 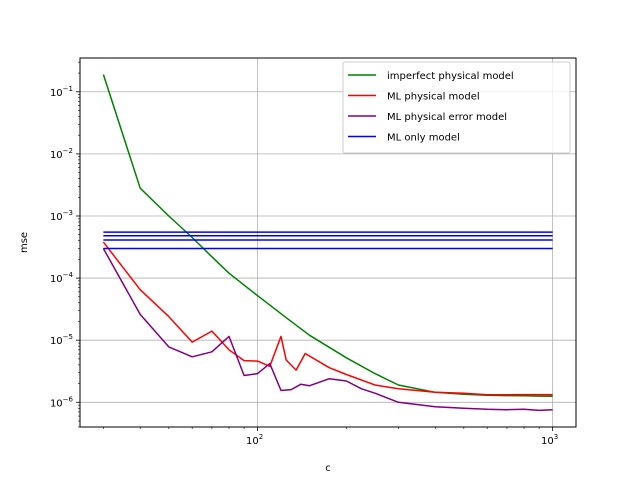 I want to click on y-tick-label: 10⁻², so click(x=61, y=154).